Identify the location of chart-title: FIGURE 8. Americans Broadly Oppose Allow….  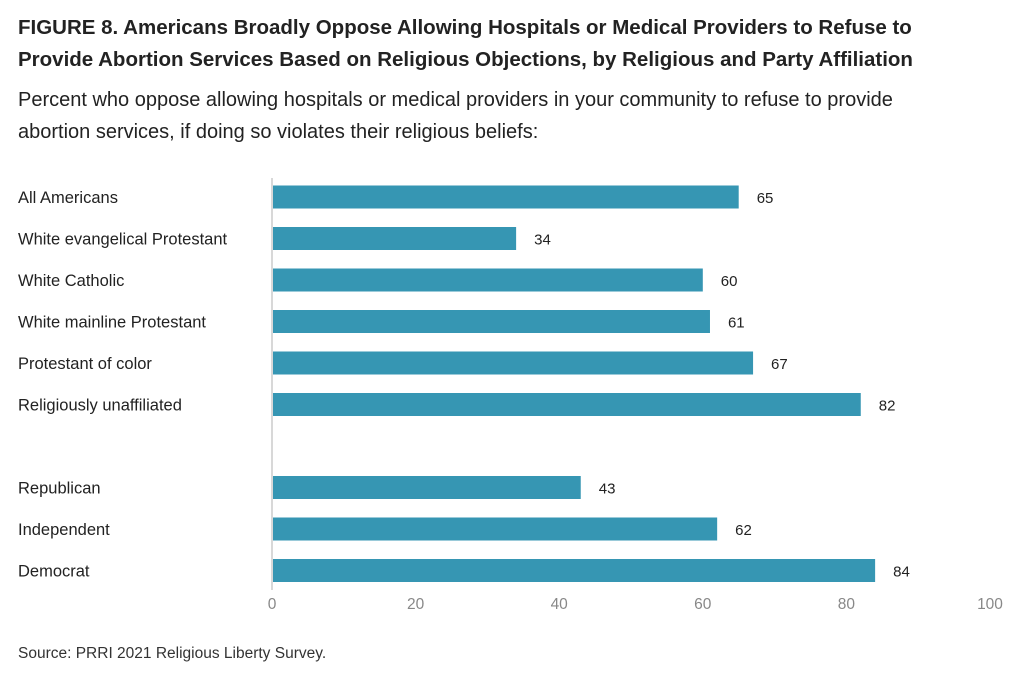
(513, 44).